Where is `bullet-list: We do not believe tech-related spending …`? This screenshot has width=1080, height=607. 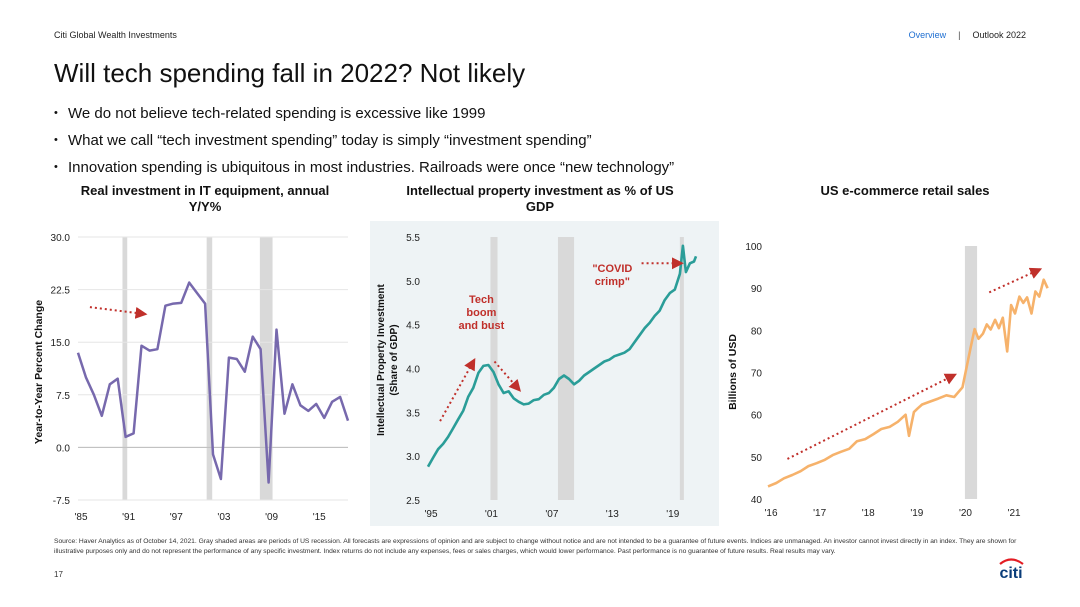 bullet-list: We do not believe tech-related spending … is located at coordinates (364, 140).